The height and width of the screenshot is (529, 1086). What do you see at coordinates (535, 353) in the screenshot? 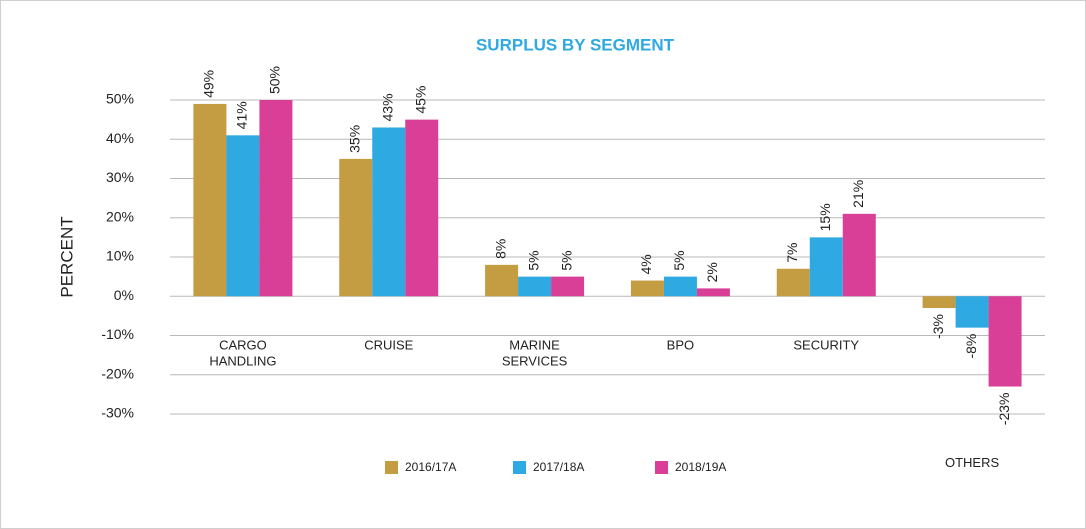
I see `x-tick-label: MARINE SERVICES` at bounding box center [535, 353].